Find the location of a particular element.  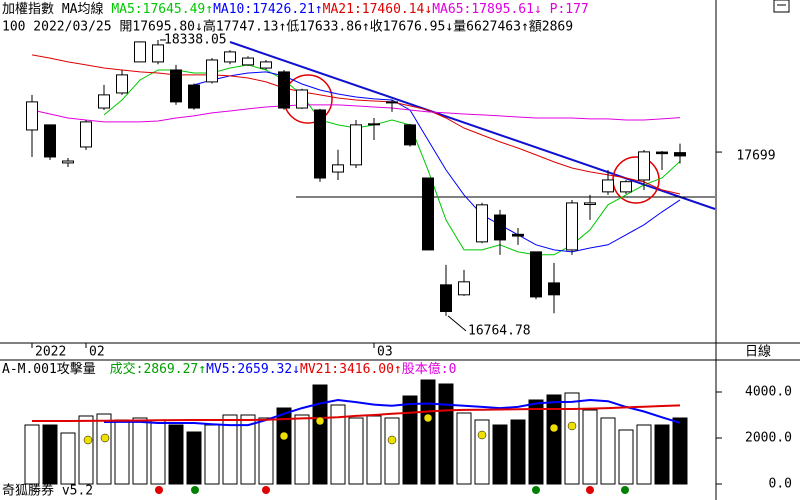

signal-dots is located at coordinates (356, 453).